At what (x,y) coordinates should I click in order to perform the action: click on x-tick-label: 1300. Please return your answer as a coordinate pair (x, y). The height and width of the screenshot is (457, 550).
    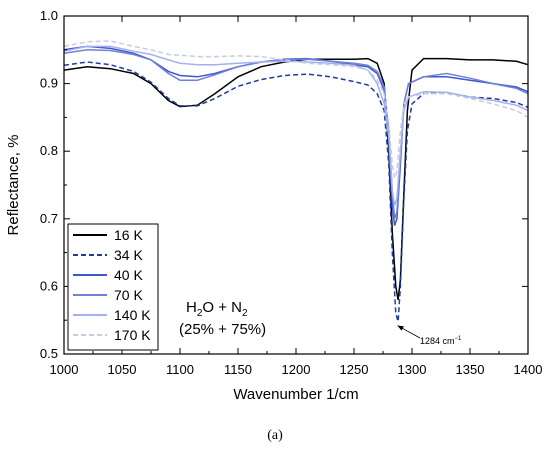
    Looking at the image, I should click on (412, 369).